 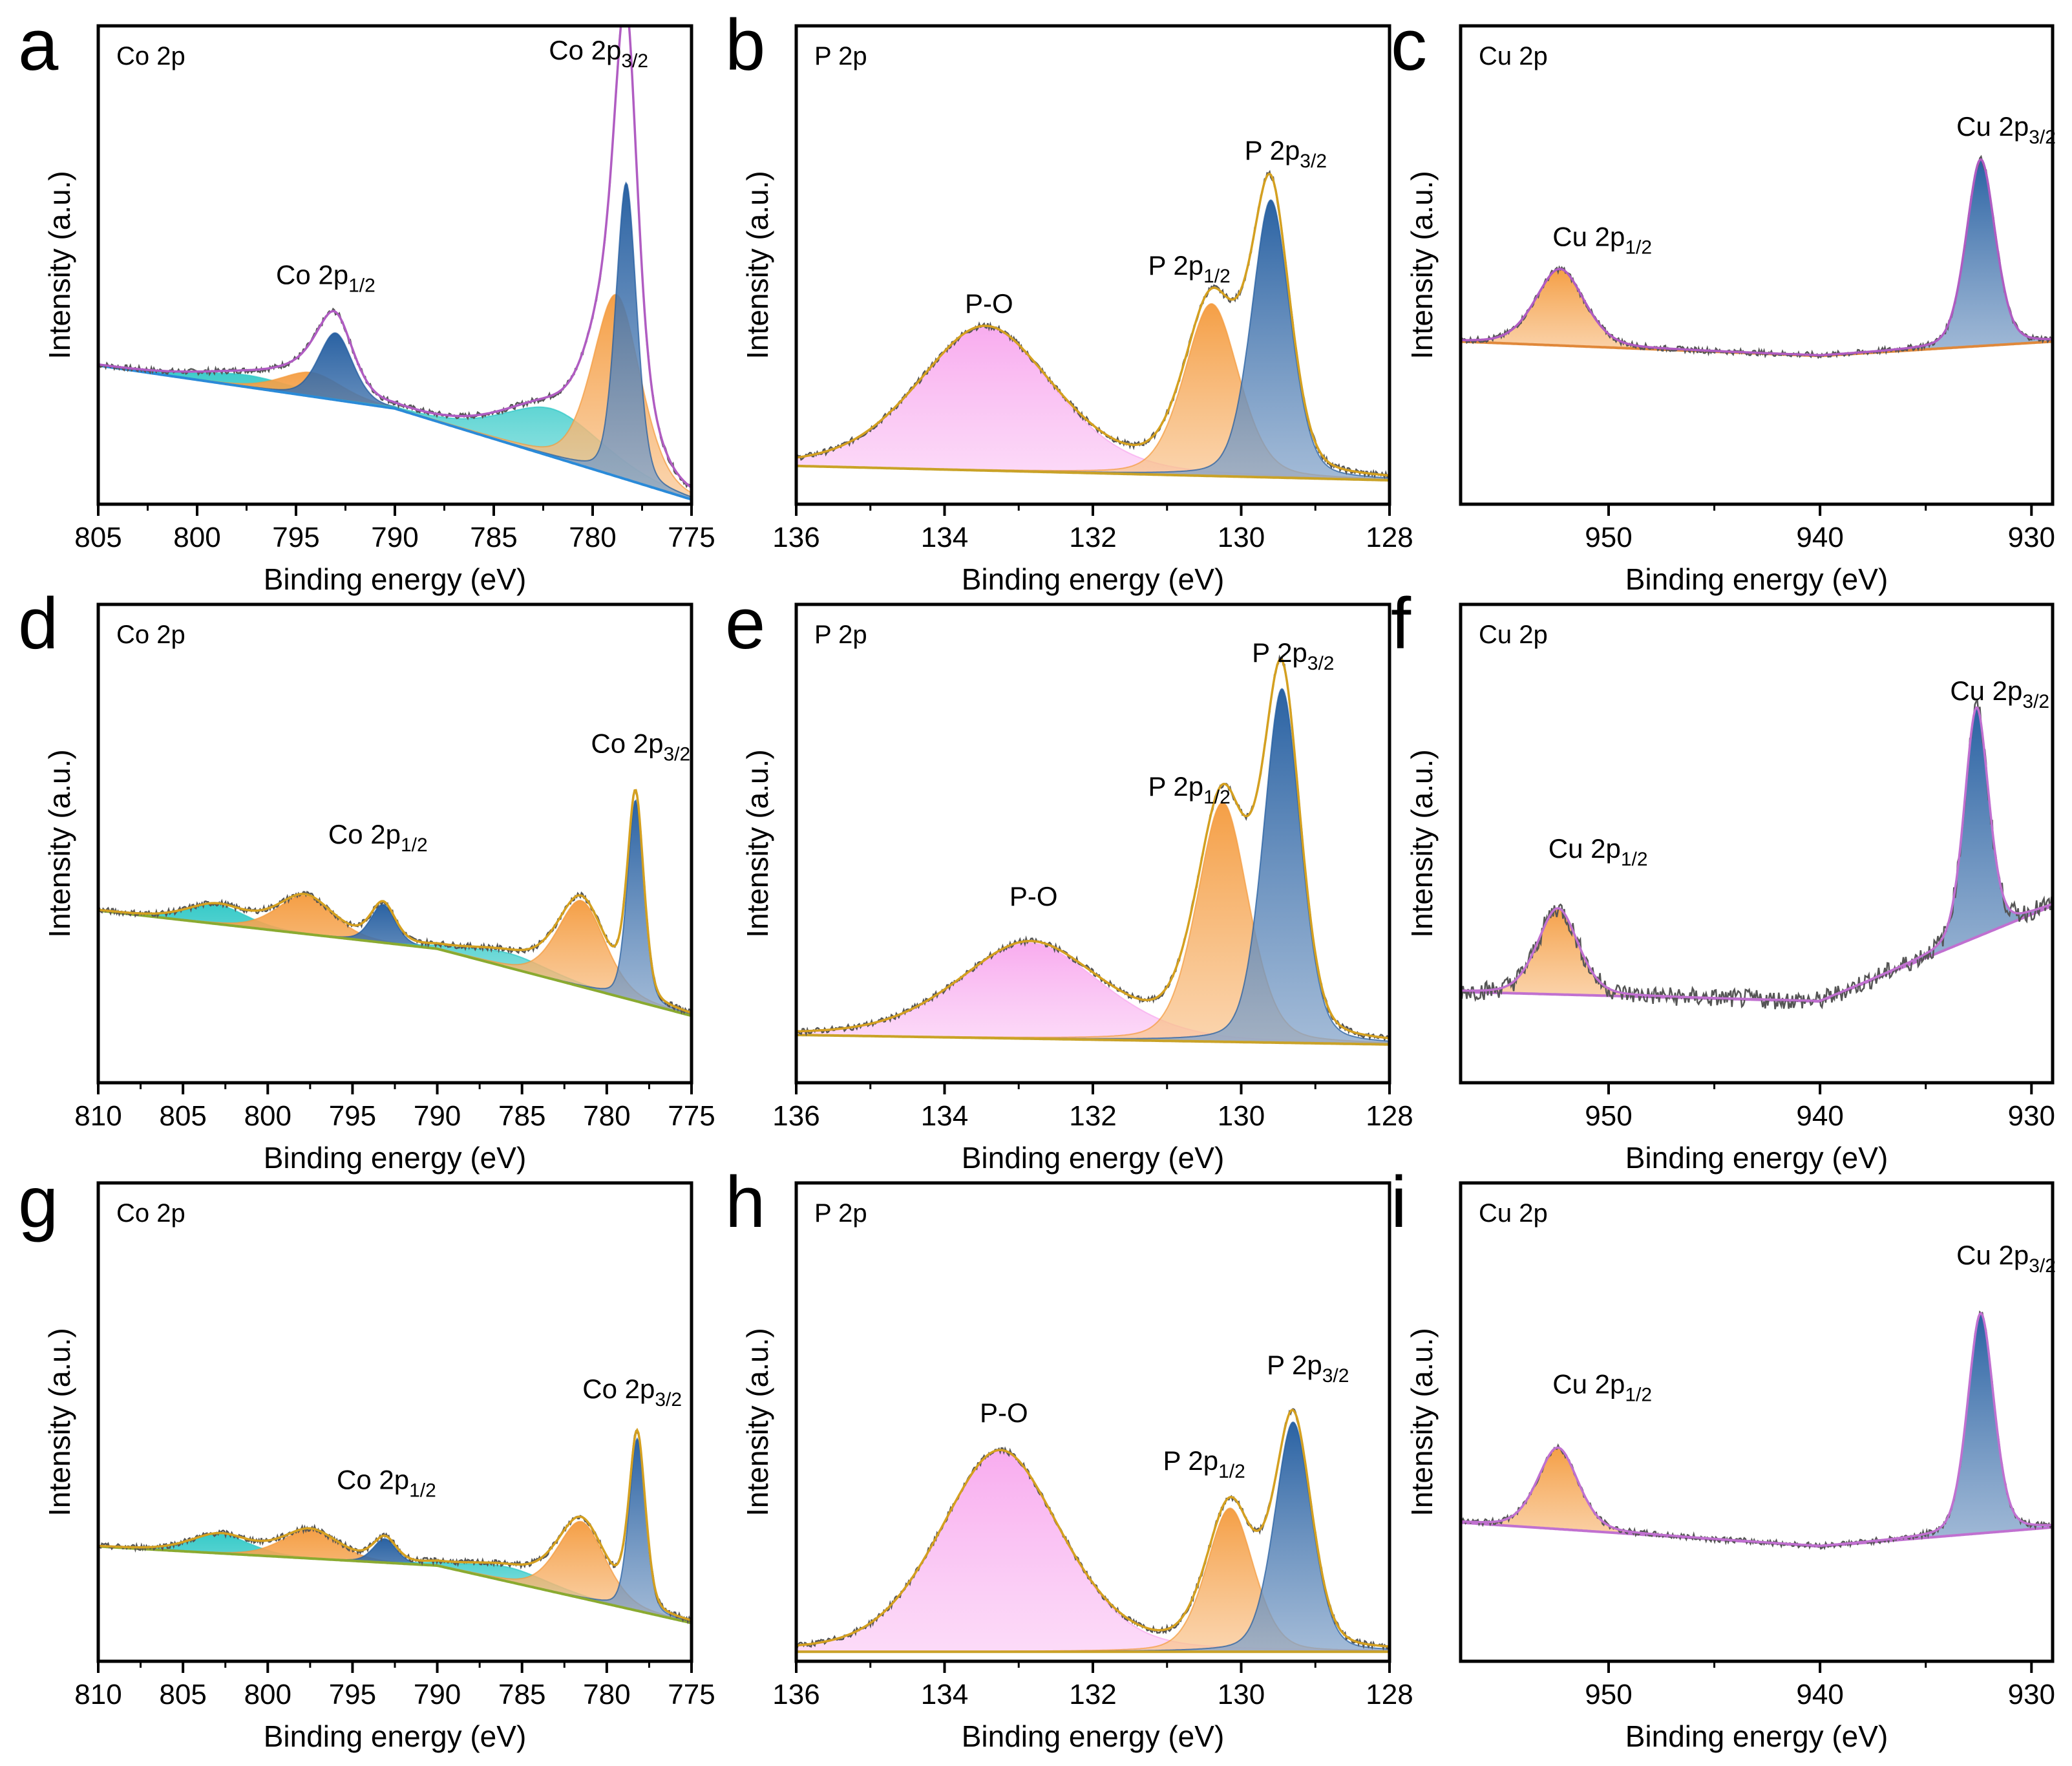 I want to click on panel-letter: e, so click(x=745, y=623).